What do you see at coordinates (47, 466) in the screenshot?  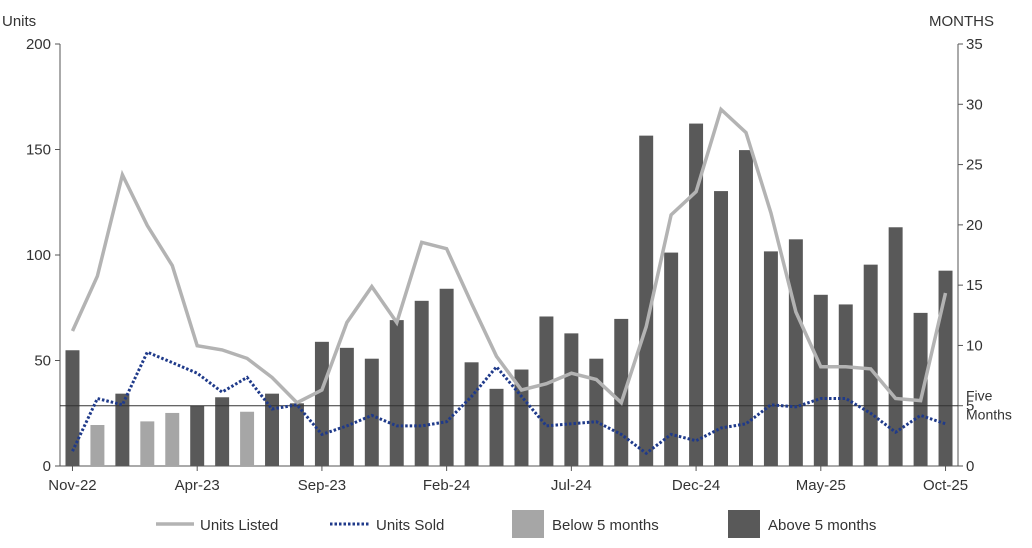 I see `left-tick-label: 0` at bounding box center [47, 466].